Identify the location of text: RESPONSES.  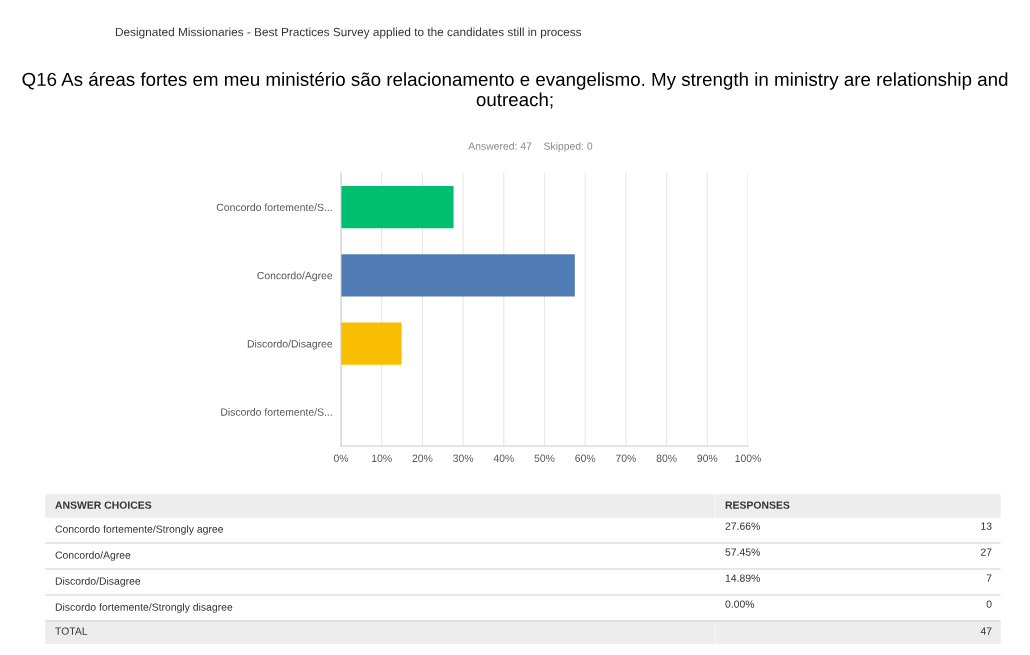
(757, 505).